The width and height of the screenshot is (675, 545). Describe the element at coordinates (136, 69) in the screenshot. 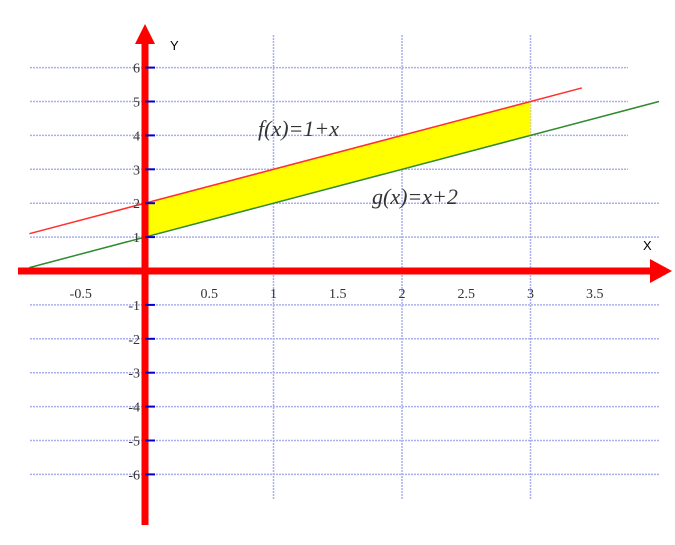

I see `y-tick-label: 6` at that location.